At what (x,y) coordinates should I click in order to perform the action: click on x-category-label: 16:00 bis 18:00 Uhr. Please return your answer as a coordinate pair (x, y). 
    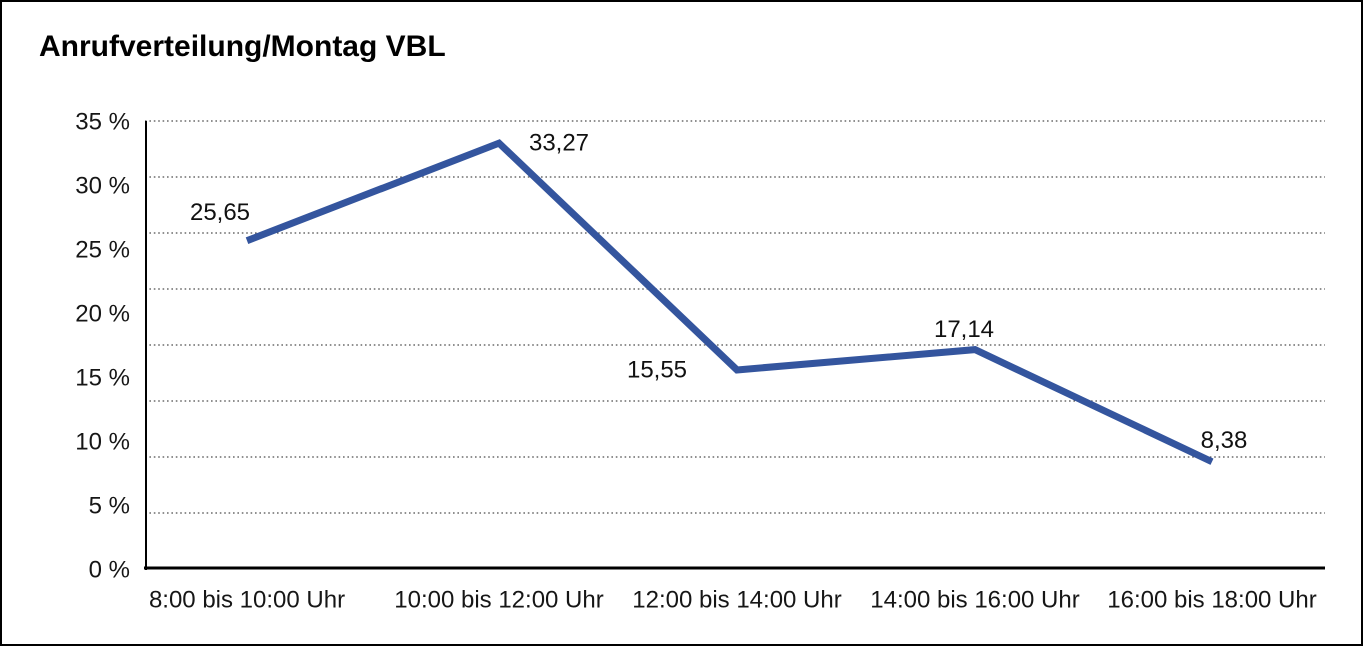
    Looking at the image, I should click on (1211, 600).